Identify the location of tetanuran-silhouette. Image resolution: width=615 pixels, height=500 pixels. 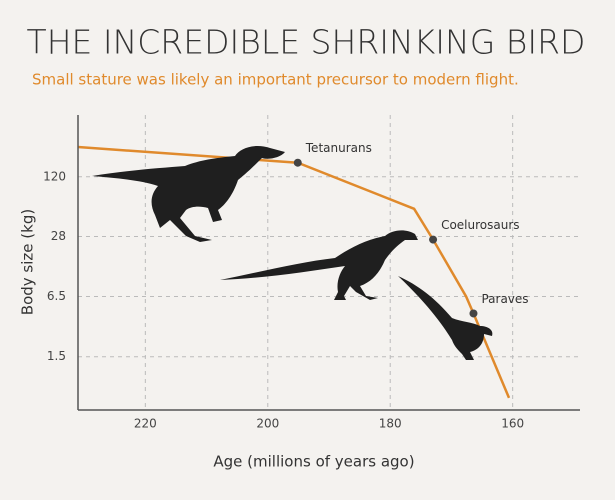
(188, 193).